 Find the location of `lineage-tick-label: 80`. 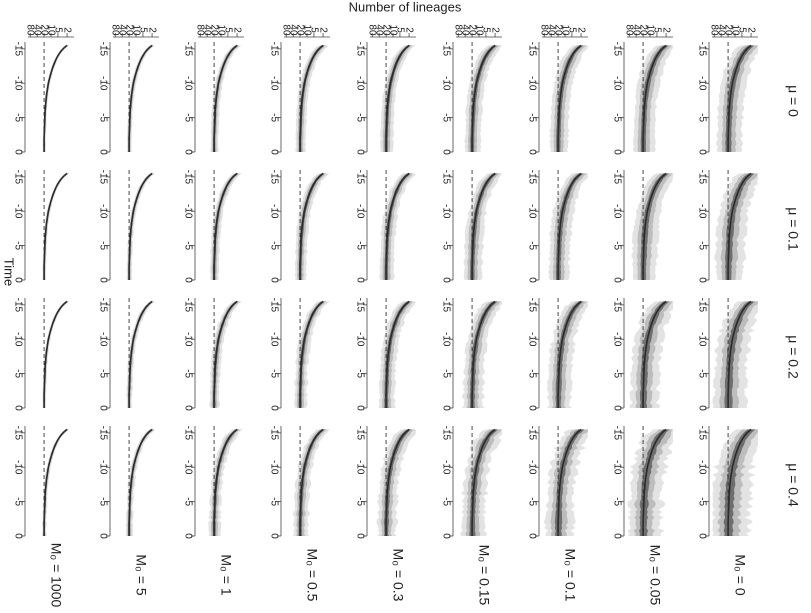

lineage-tick-label: 80 is located at coordinates (372, 30).